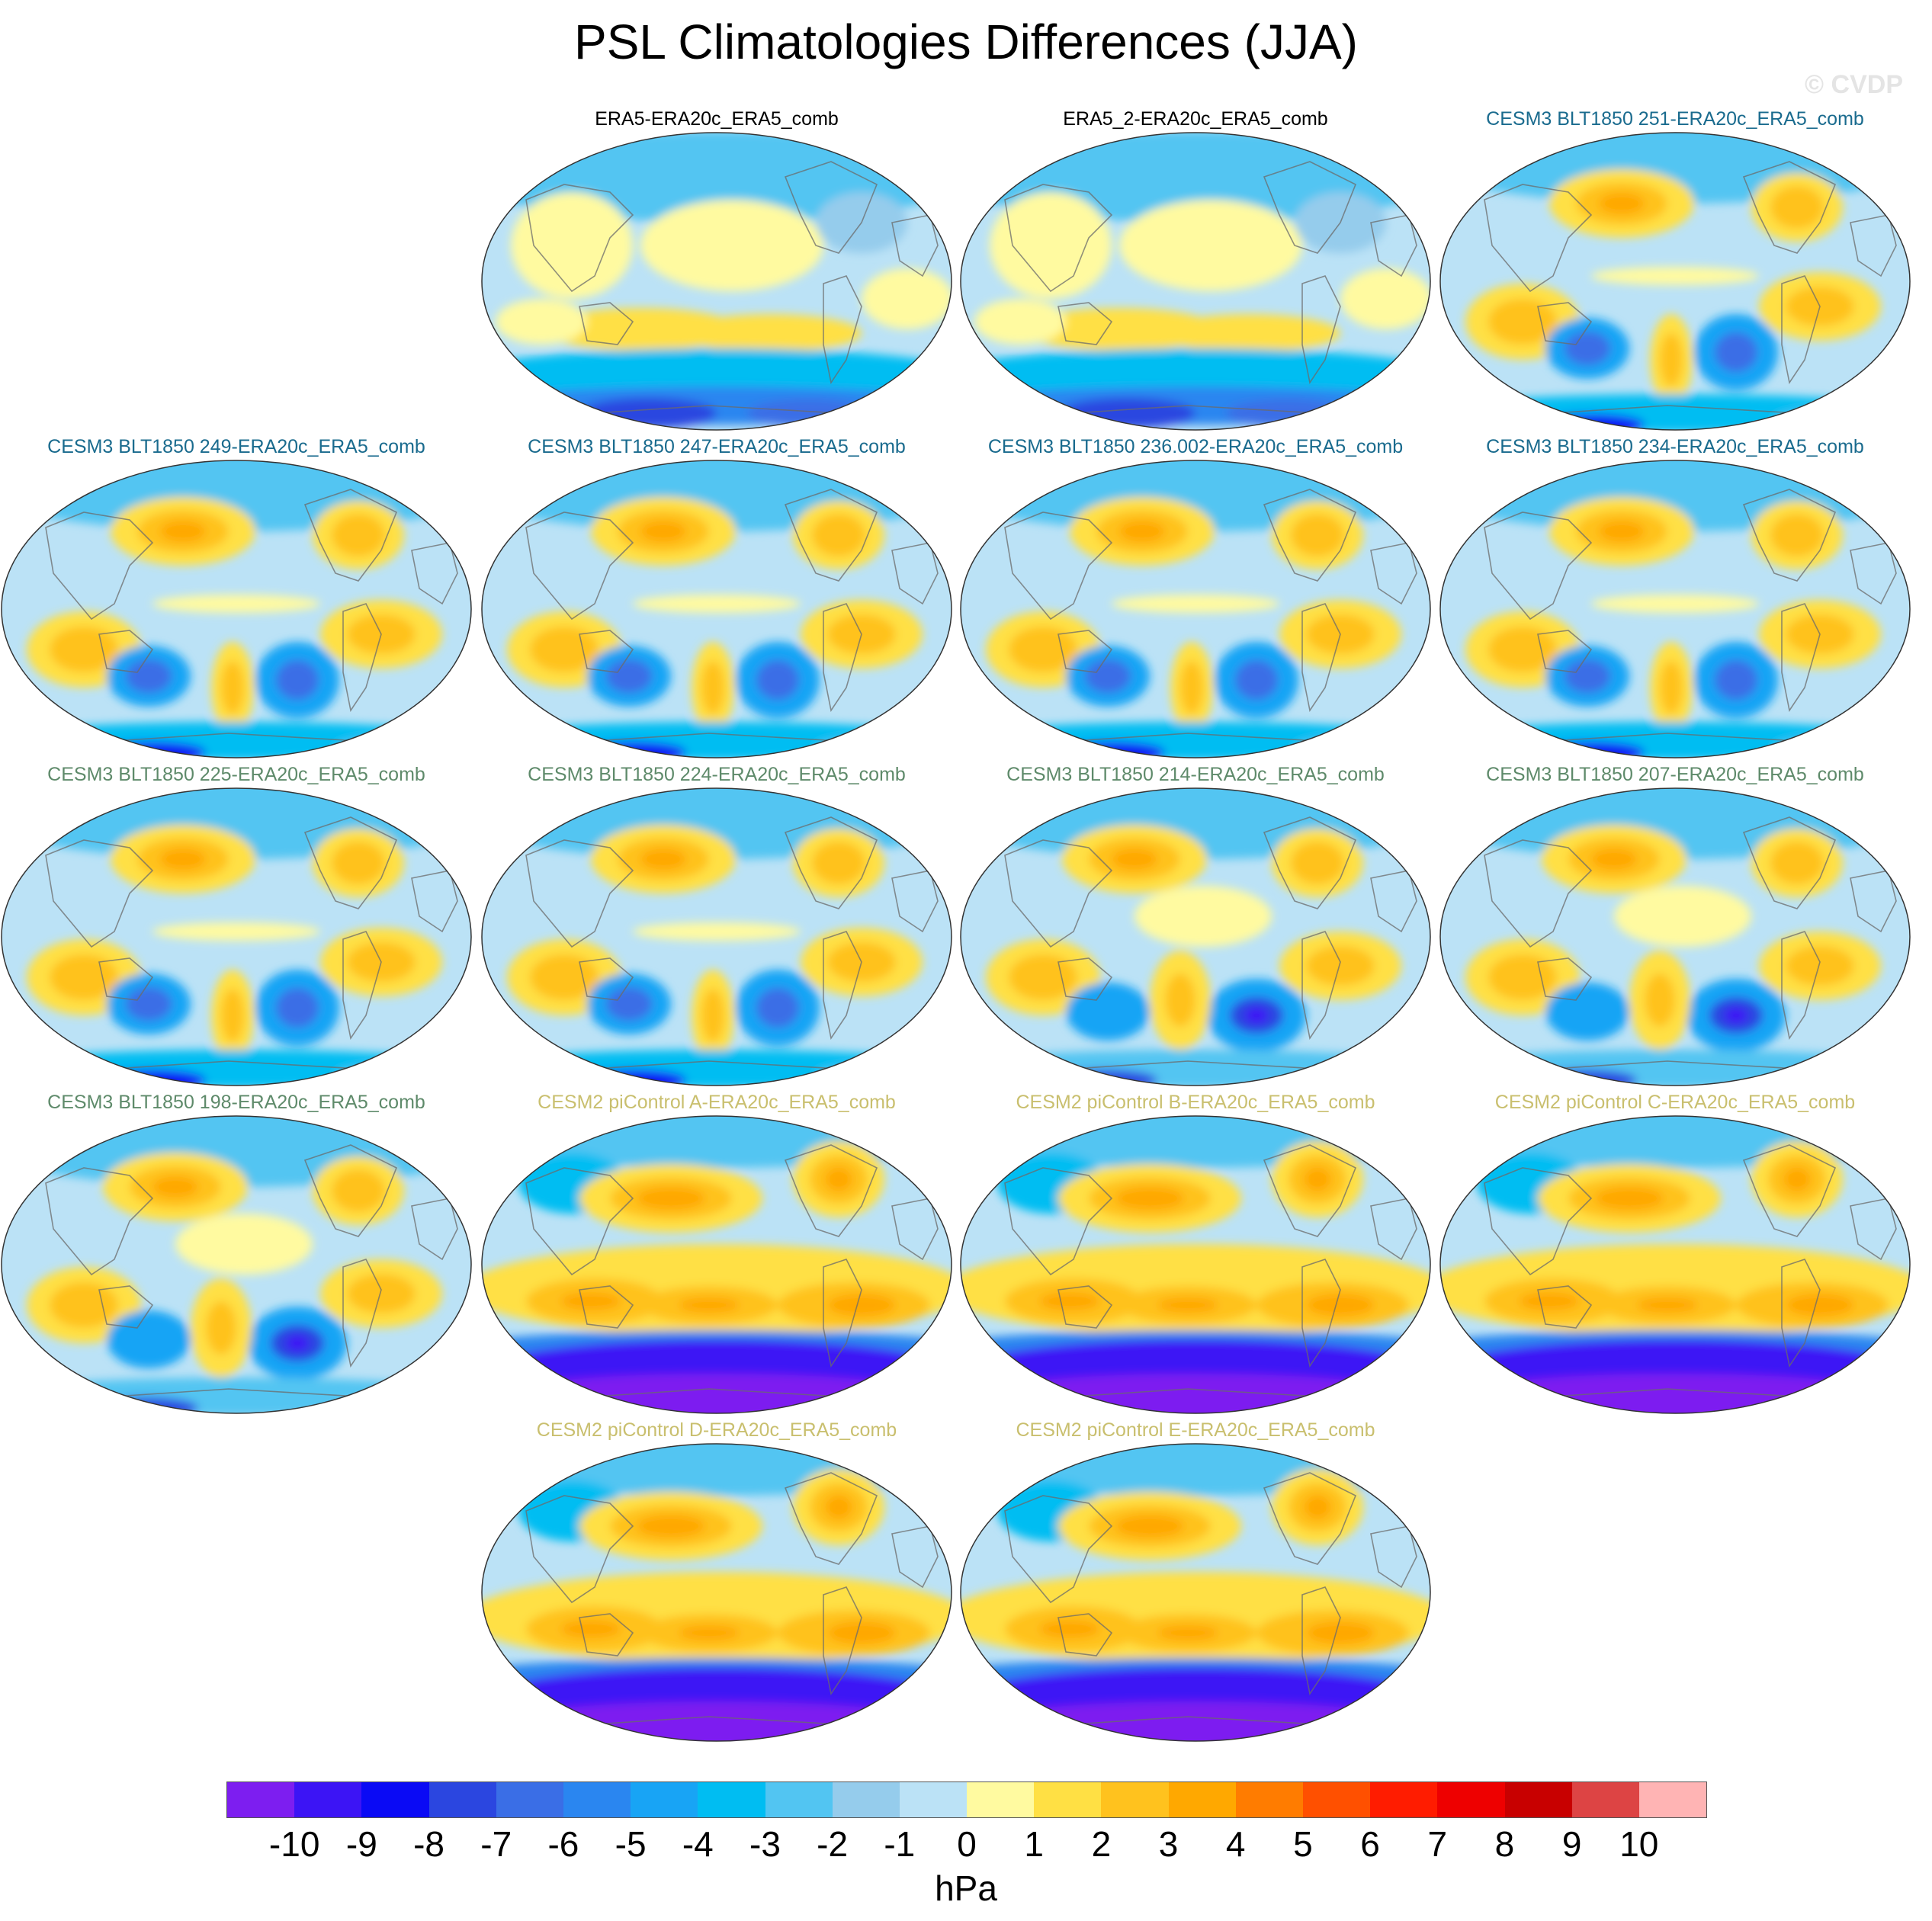 This screenshot has width=1932, height=1921. What do you see at coordinates (1196, 270) in the screenshot?
I see `map-panel: ERA5_2-ERA20c_ERA5_comb` at bounding box center [1196, 270].